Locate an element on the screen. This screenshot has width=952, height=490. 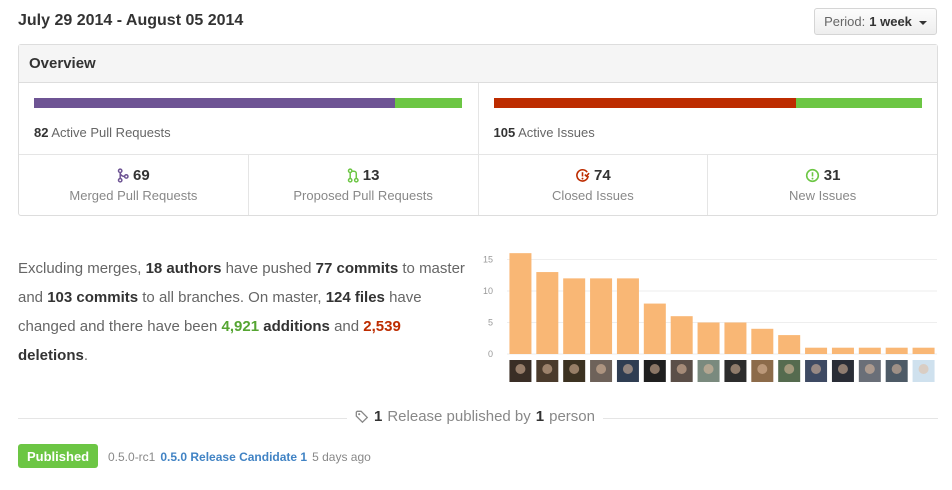
closed-bar-segment is located at coordinates (644, 103).